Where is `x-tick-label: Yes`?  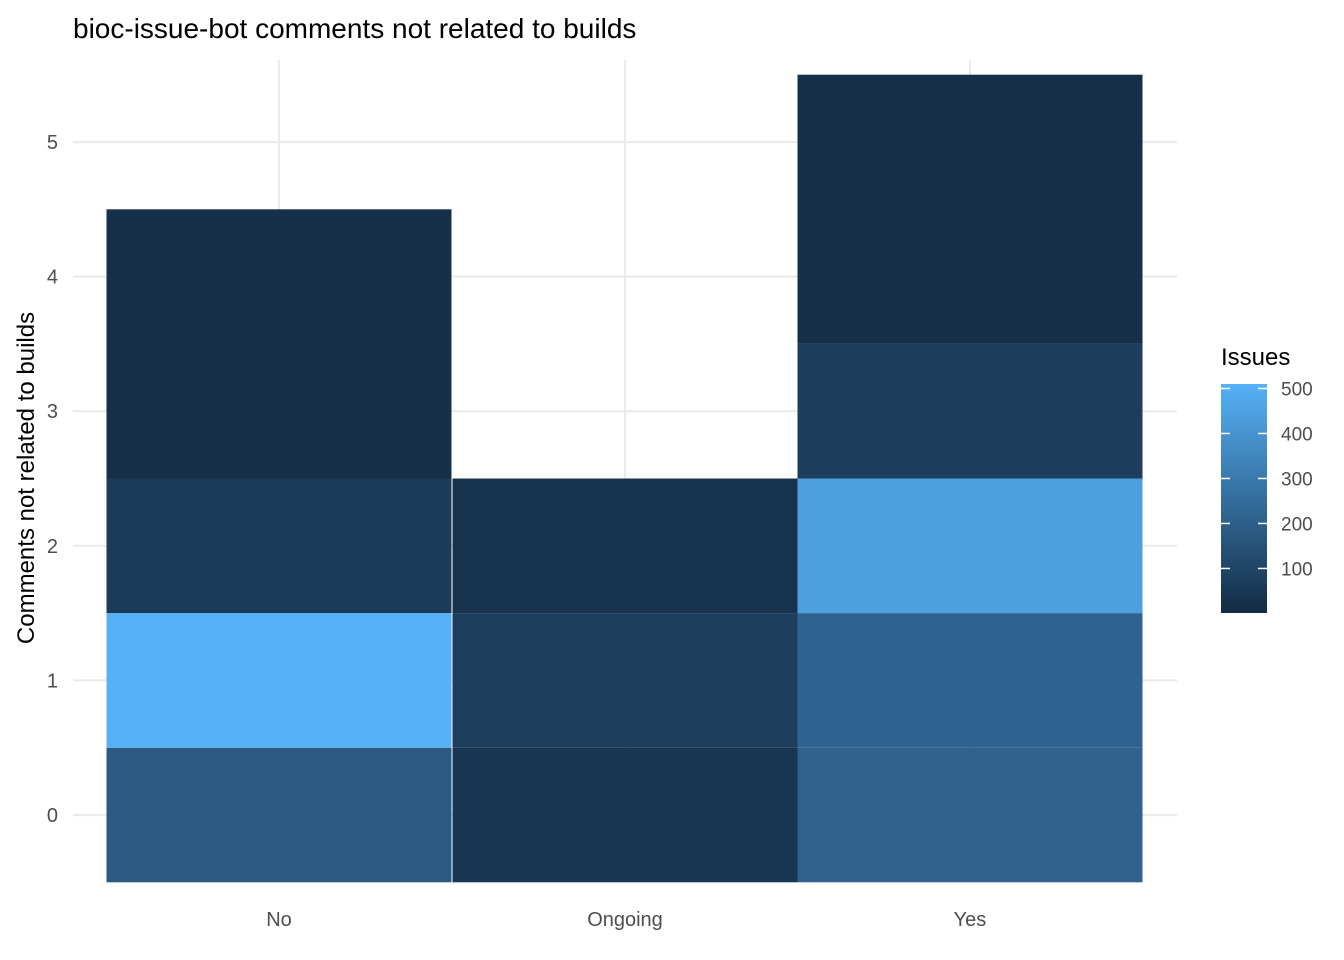
x-tick-label: Yes is located at coordinates (970, 920).